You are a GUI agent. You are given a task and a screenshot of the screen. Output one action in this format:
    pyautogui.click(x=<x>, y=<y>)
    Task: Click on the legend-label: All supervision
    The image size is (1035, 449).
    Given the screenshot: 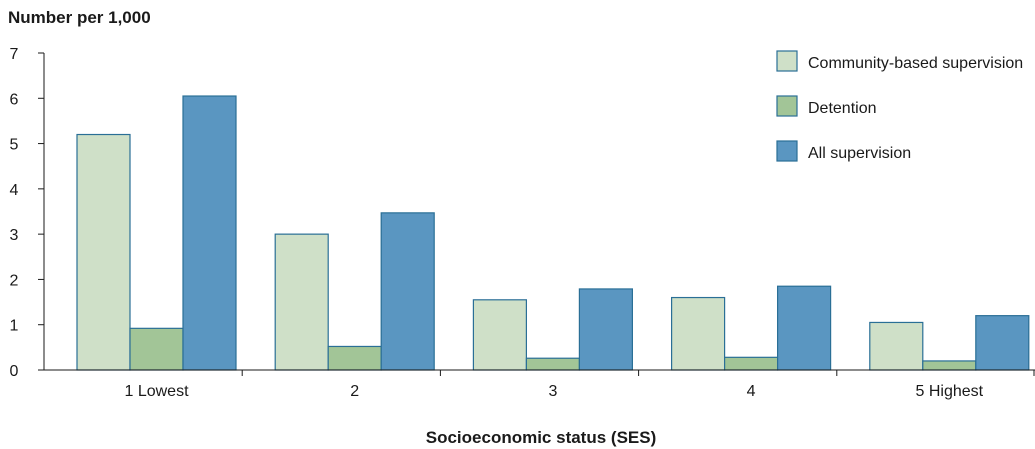 What is the action you would take?
    pyautogui.click(x=859, y=153)
    